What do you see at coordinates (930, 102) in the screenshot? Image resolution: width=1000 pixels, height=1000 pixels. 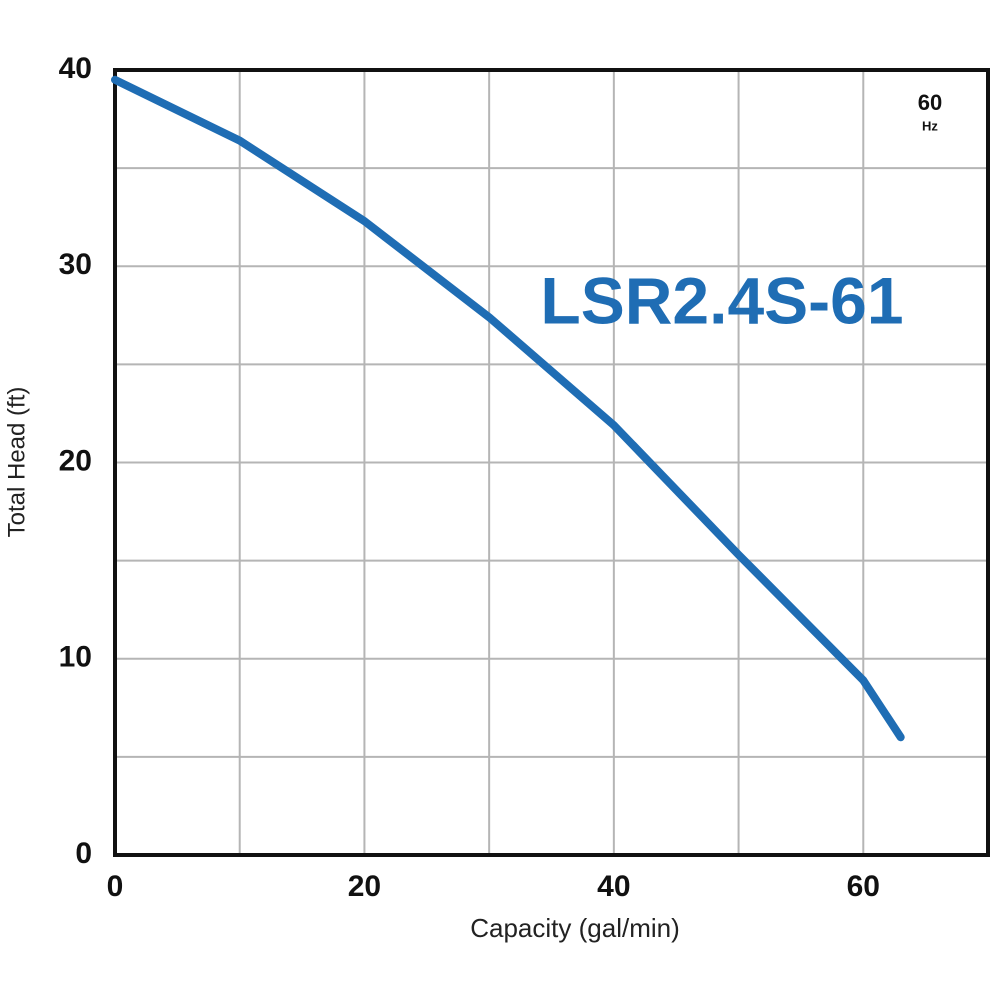 I see `frequency-label: 60` at bounding box center [930, 102].